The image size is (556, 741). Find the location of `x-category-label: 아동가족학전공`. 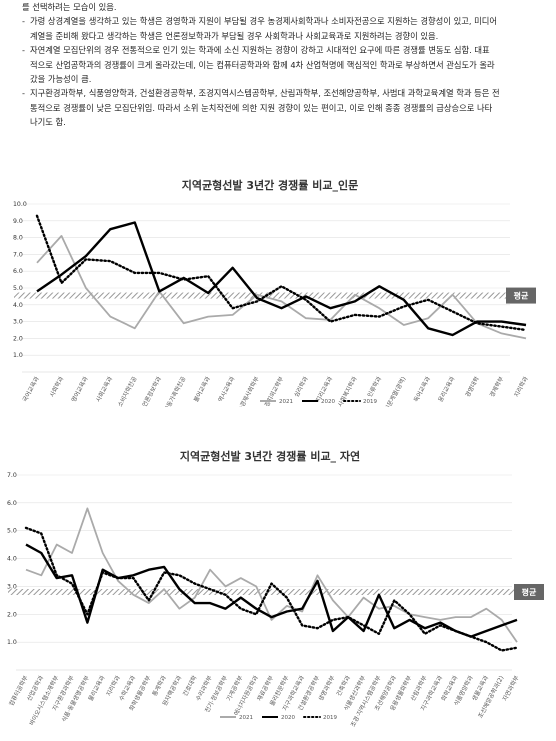

x-category-label: 아동가족학전공 is located at coordinates (174, 391).